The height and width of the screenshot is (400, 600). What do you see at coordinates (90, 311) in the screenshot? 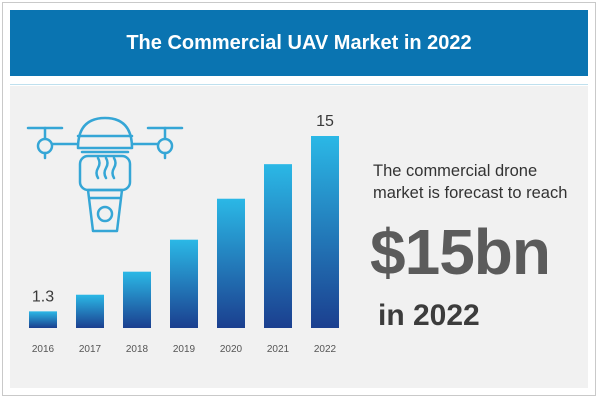
I see `bar-2017` at bounding box center [90, 311].